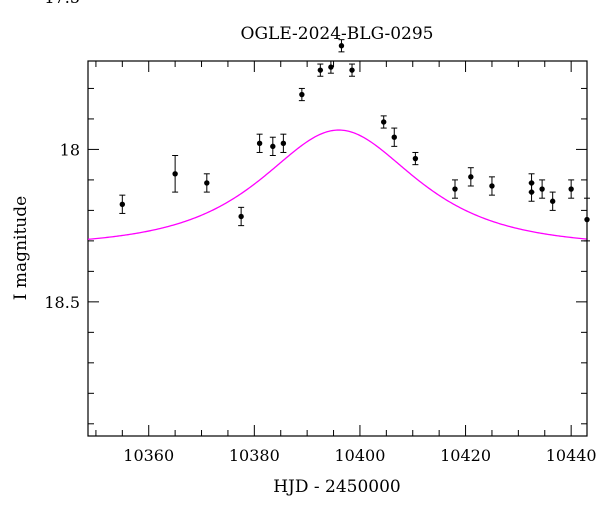 Image resolution: width=600 pixels, height=512 pixels. I want to click on x-tick-label: 10440, so click(571, 455).